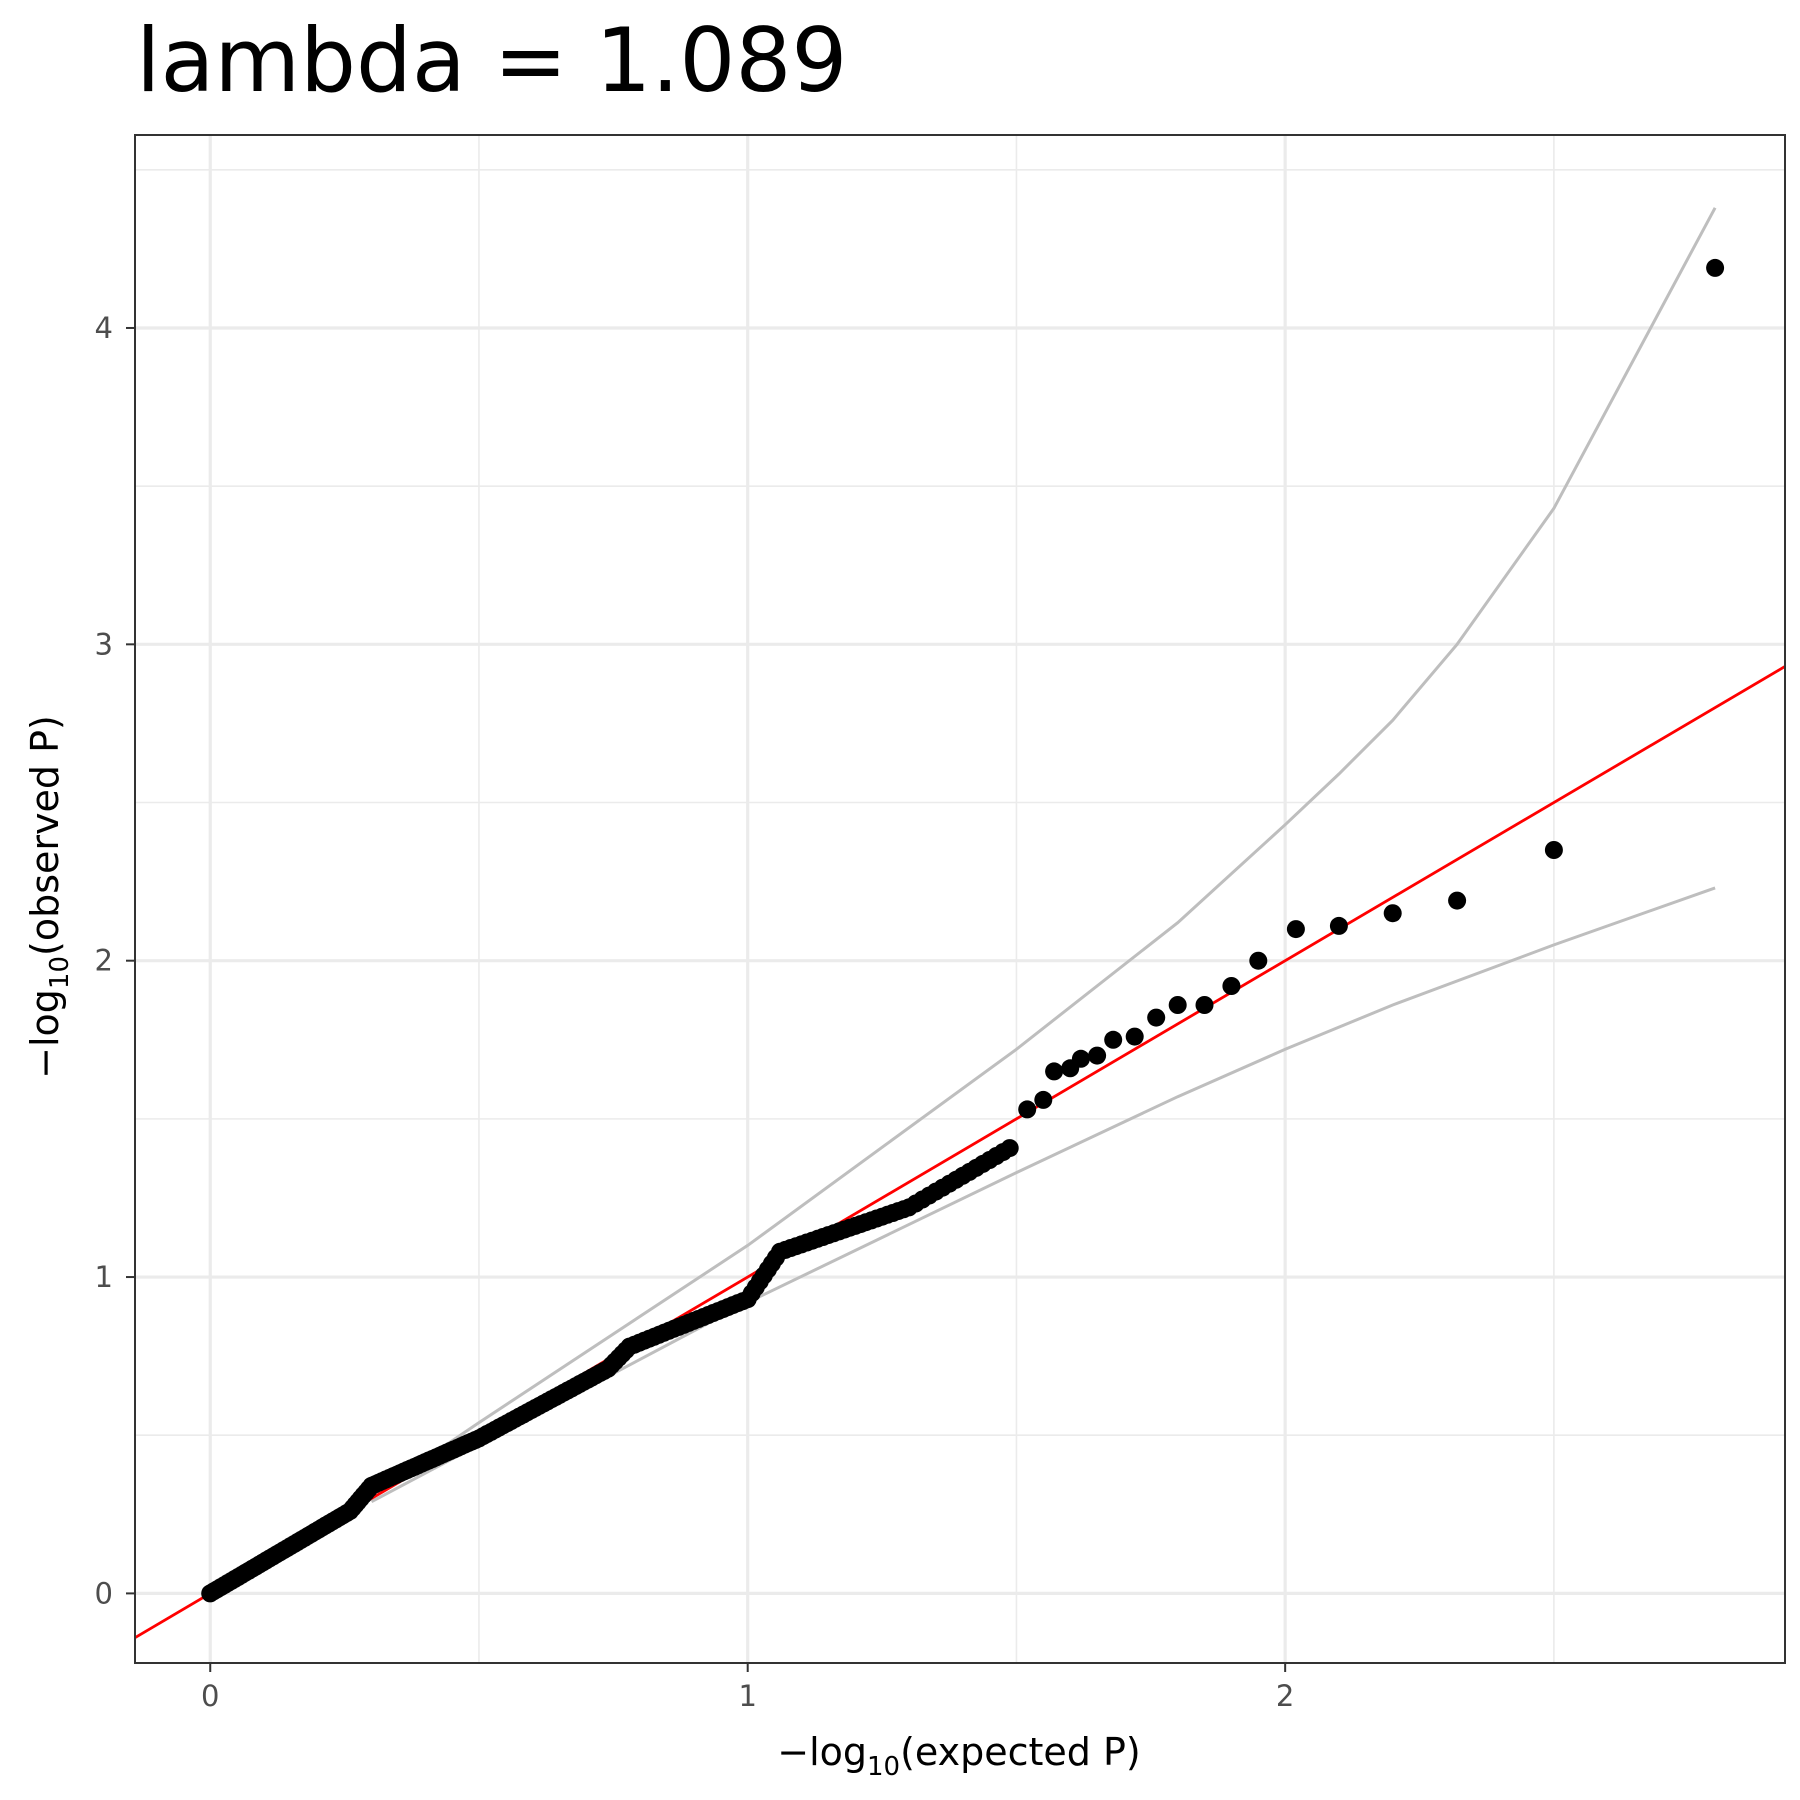 The height and width of the screenshot is (1800, 1800). What do you see at coordinates (104, 961) in the screenshot?
I see `y-tick-label: 2` at bounding box center [104, 961].